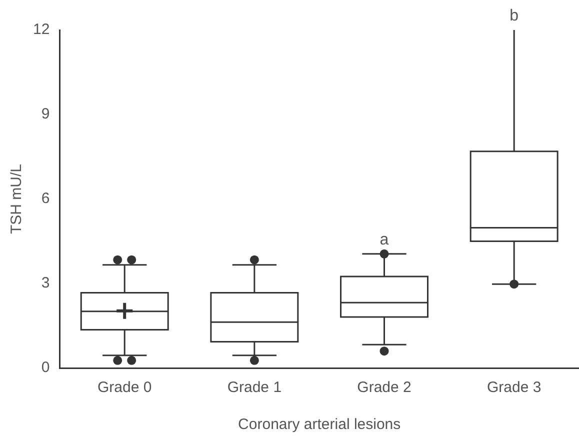  I want to click on y-axis-title: TSH mU/L, so click(17, 199).